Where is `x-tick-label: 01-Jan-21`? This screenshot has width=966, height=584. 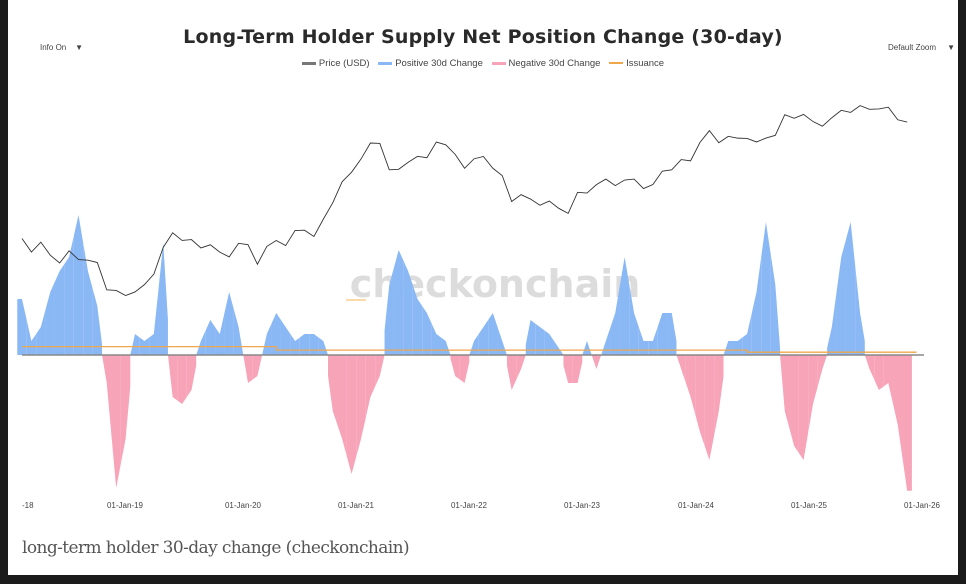
x-tick-label: 01-Jan-21 is located at coordinates (356, 505).